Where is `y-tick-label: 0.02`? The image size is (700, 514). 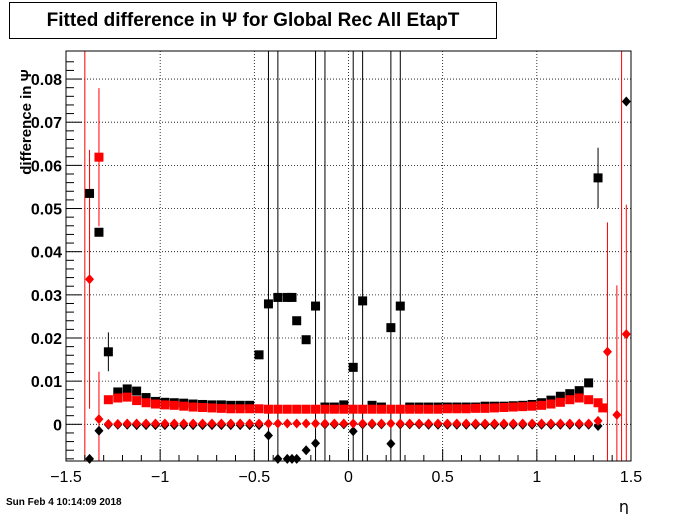
y-tick-label: 0.02 is located at coordinates (46, 339).